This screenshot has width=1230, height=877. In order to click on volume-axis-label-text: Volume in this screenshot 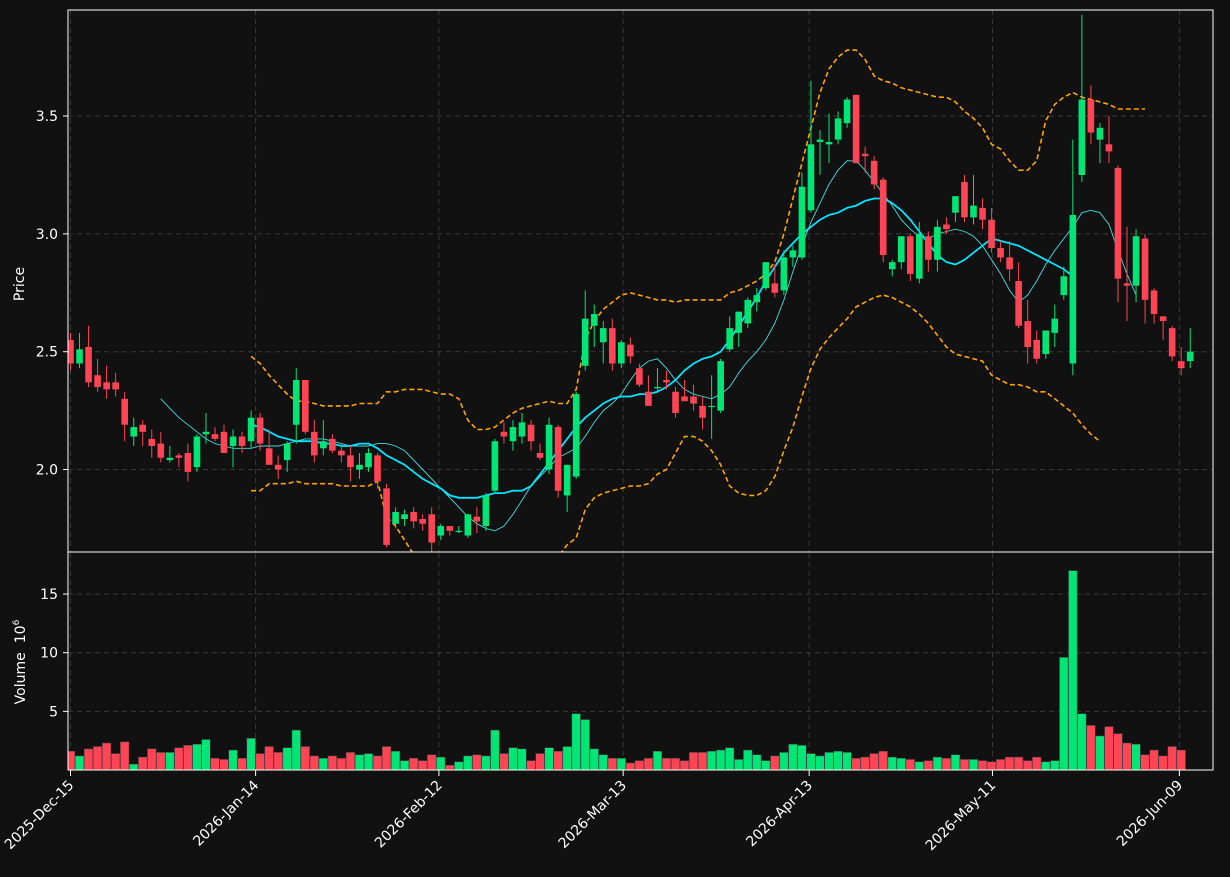, I will do `click(21, 678)`.